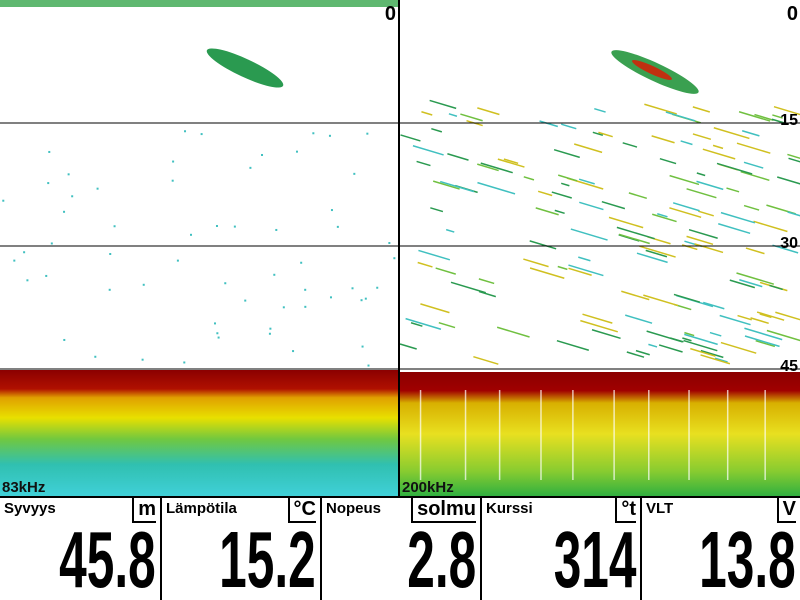  I want to click on depth-label: 15, so click(789, 120).